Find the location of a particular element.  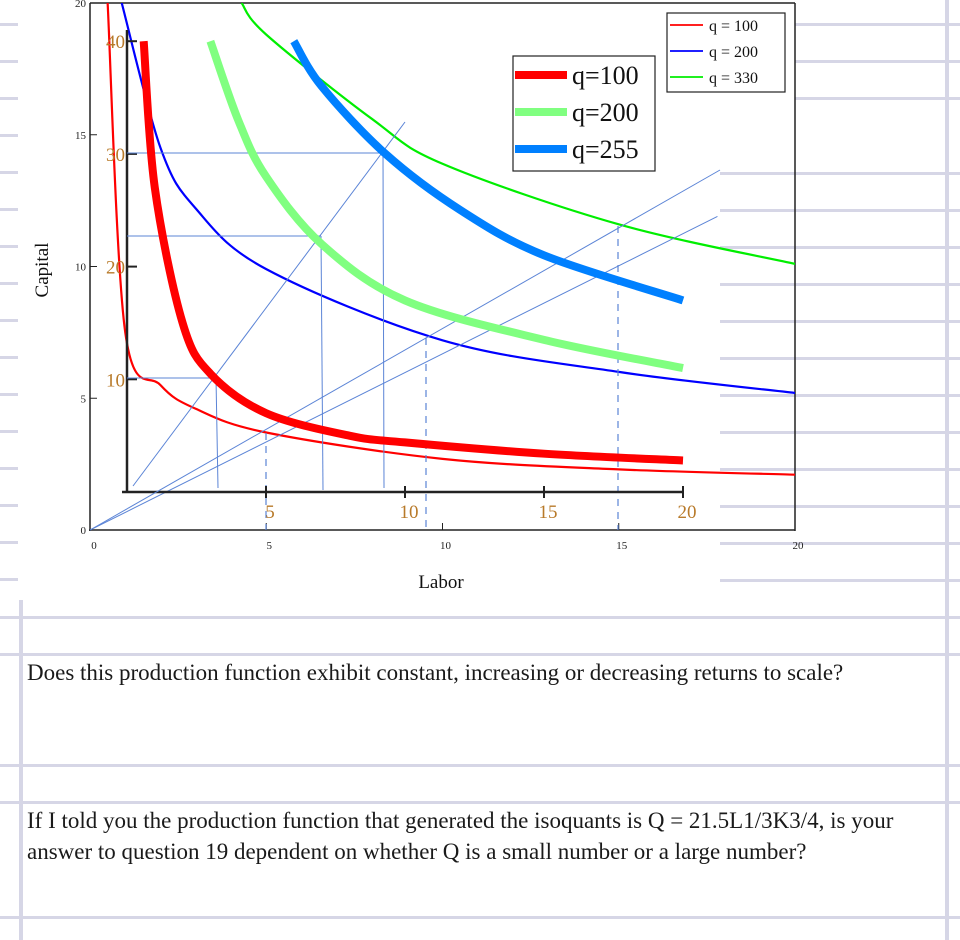

inner-y-tick-label: 30 is located at coordinates (115, 155).